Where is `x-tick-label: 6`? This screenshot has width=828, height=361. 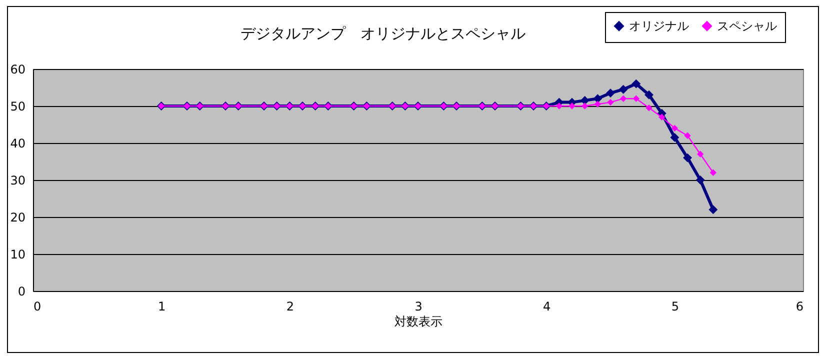
x-tick-label: 6 is located at coordinates (800, 307).